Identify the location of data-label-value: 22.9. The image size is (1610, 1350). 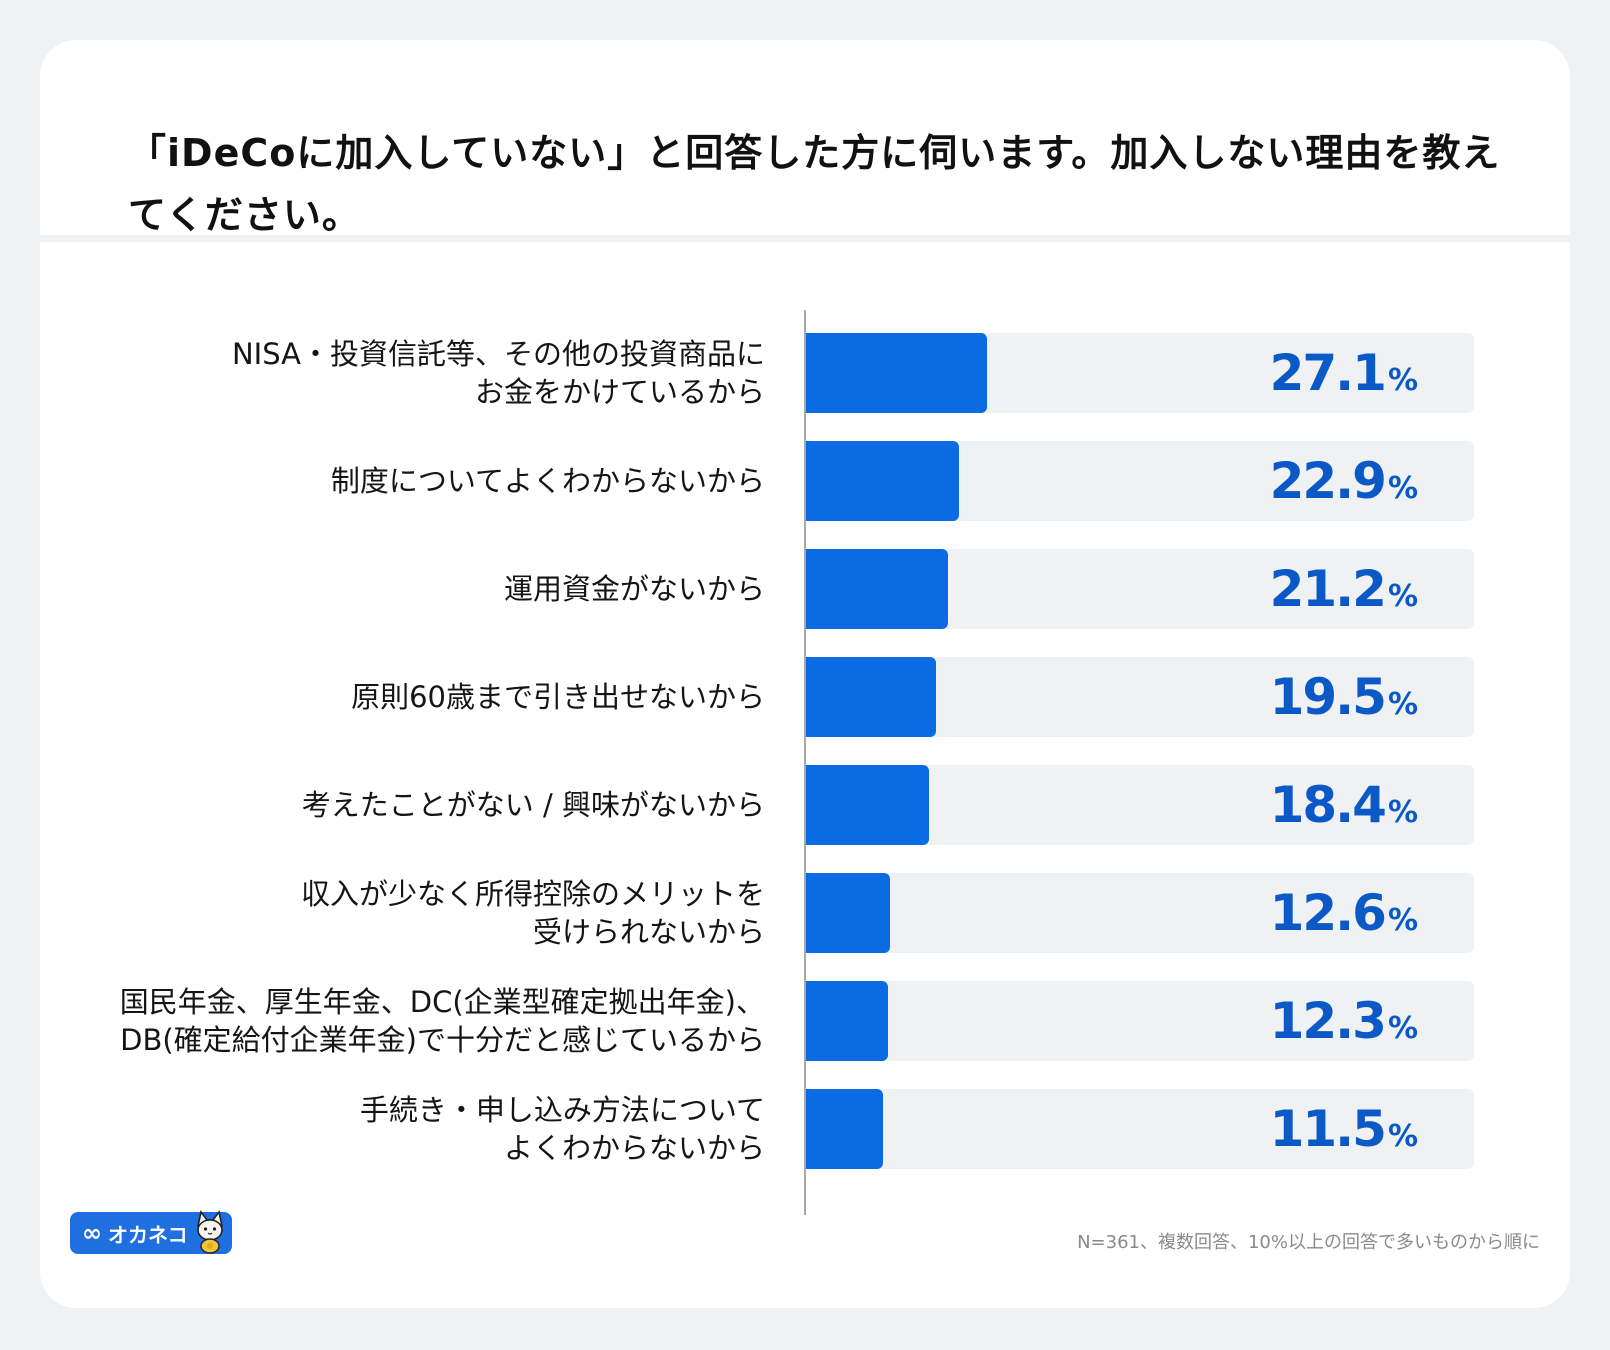
(1328, 481).